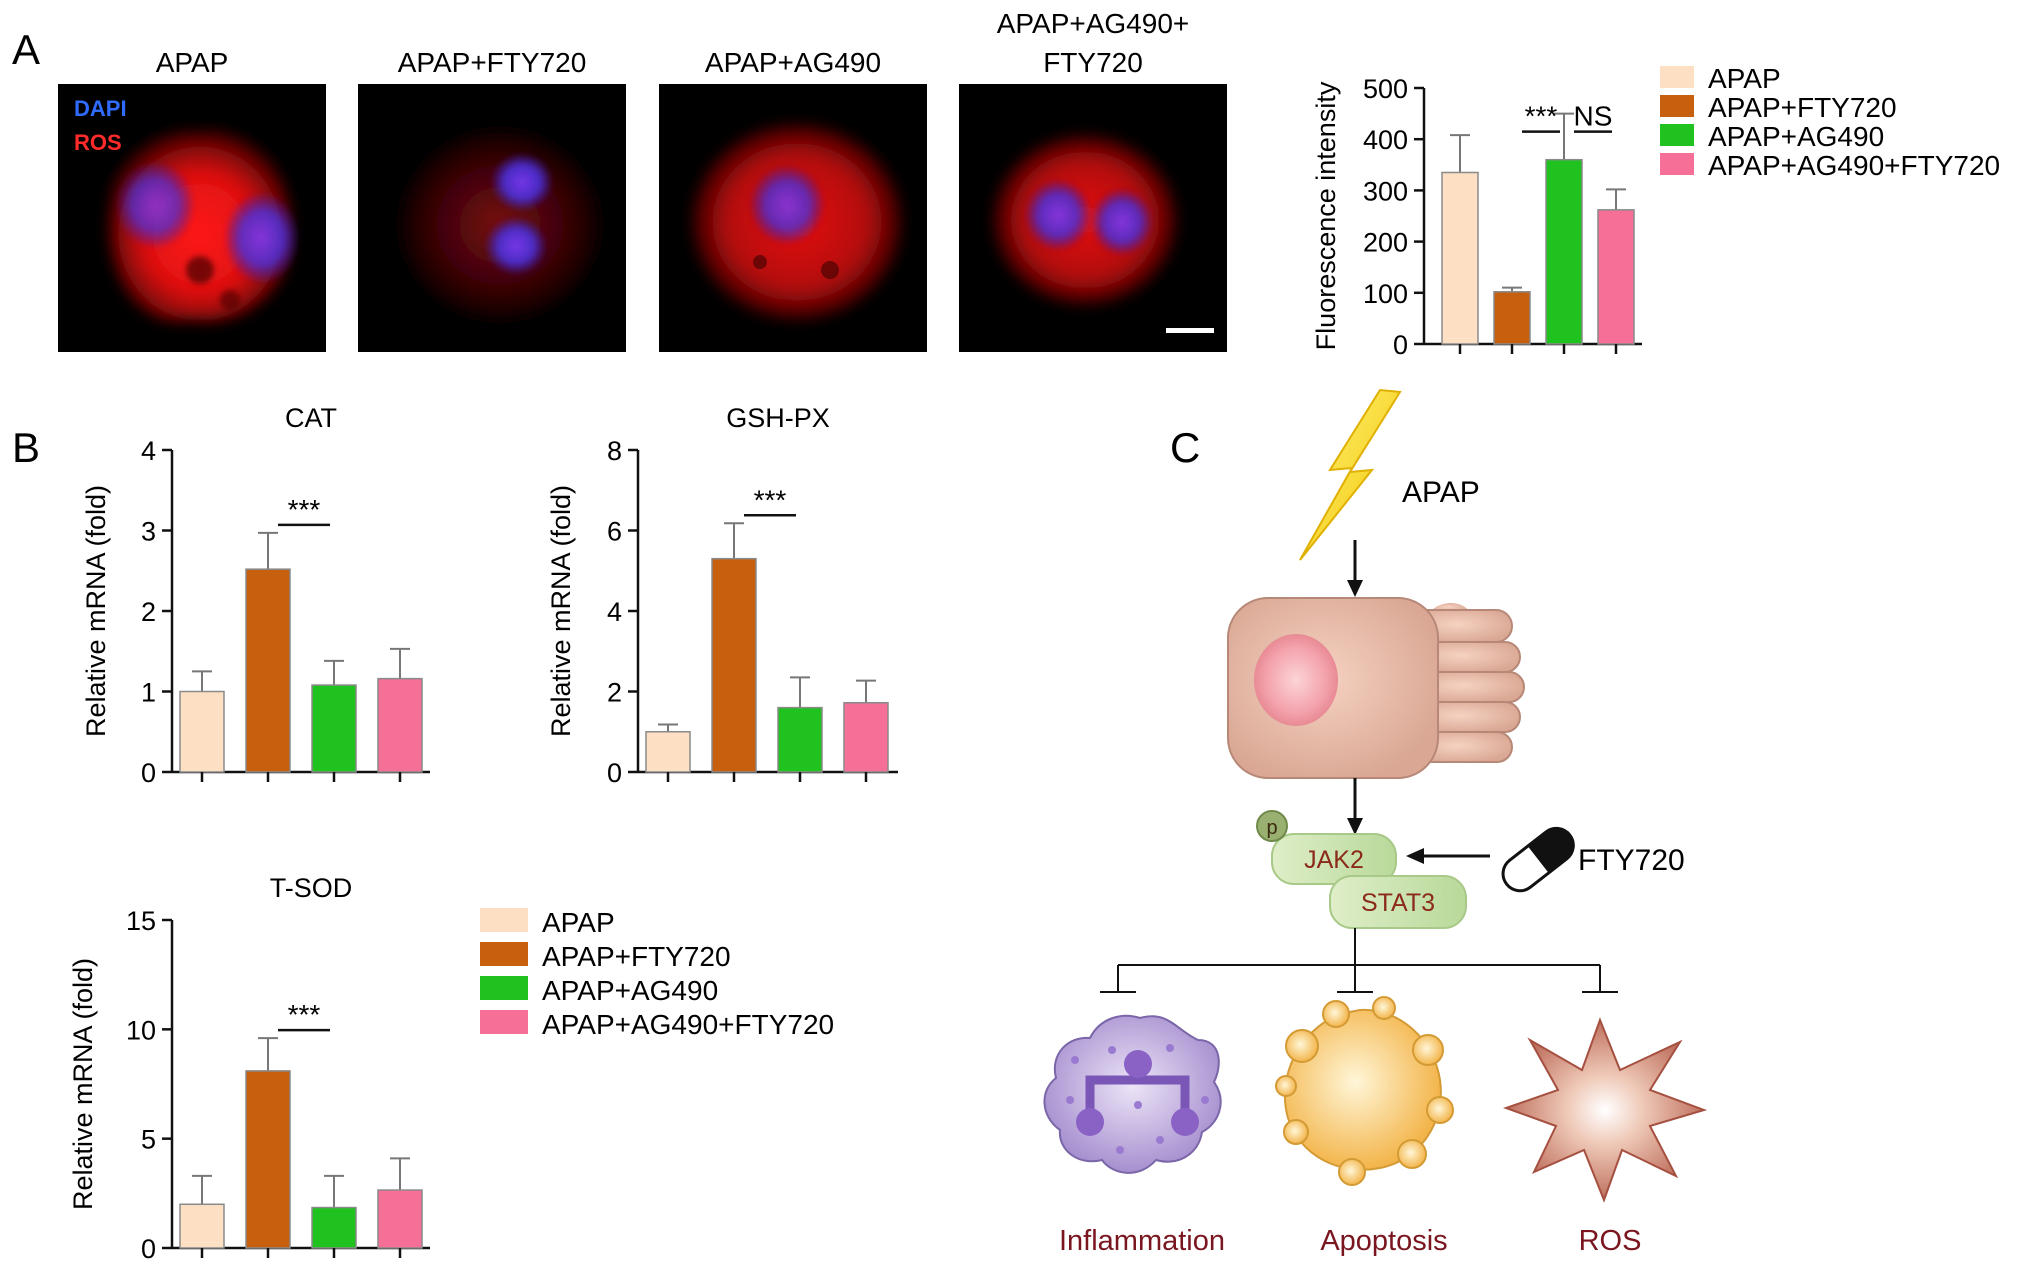  I want to click on y-tick-label: 8, so click(614, 451).